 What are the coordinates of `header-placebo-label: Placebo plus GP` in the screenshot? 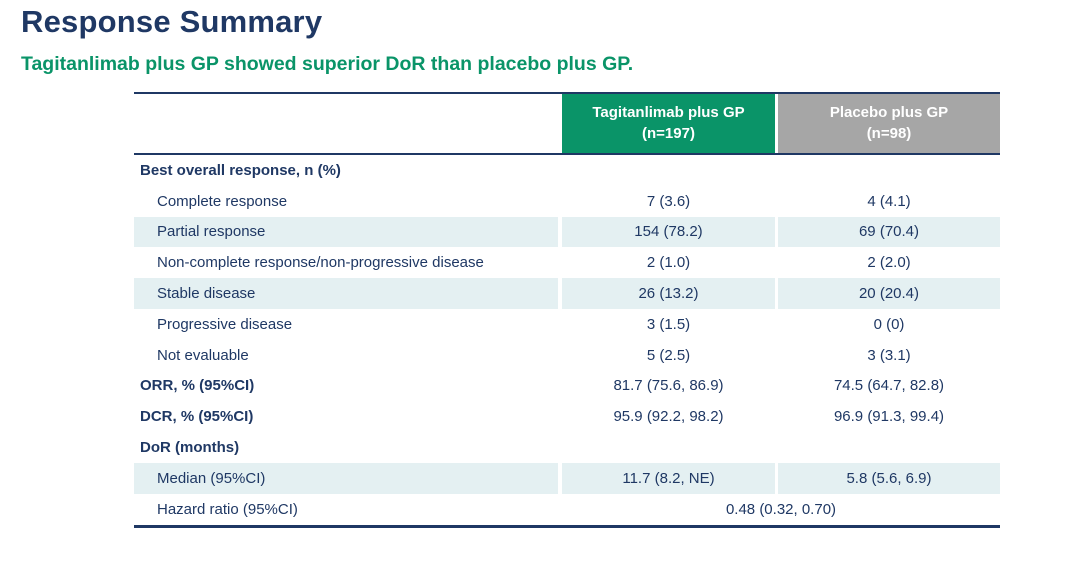 It's located at (889, 113).